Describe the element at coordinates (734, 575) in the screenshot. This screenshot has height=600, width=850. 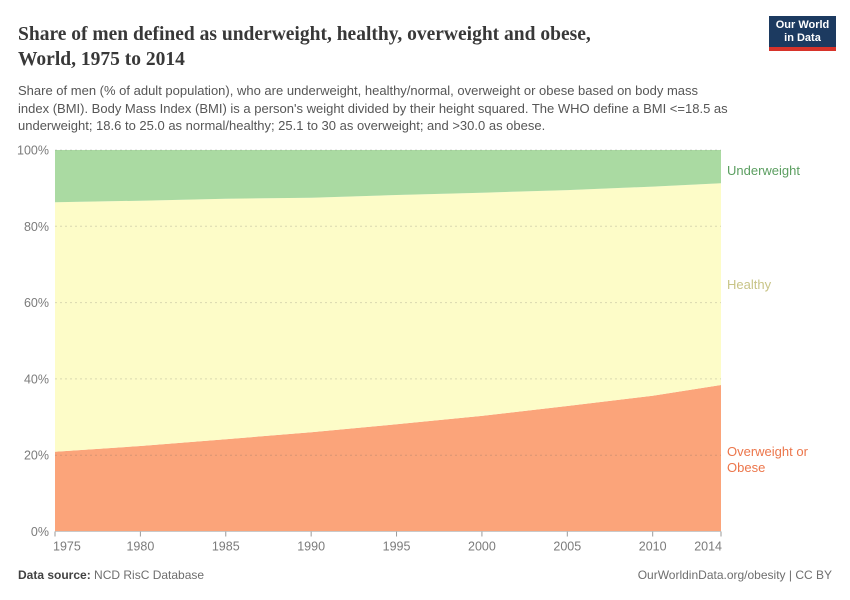
I see `credit-link: OurWorldinData.org/obesity | CC BY` at that location.